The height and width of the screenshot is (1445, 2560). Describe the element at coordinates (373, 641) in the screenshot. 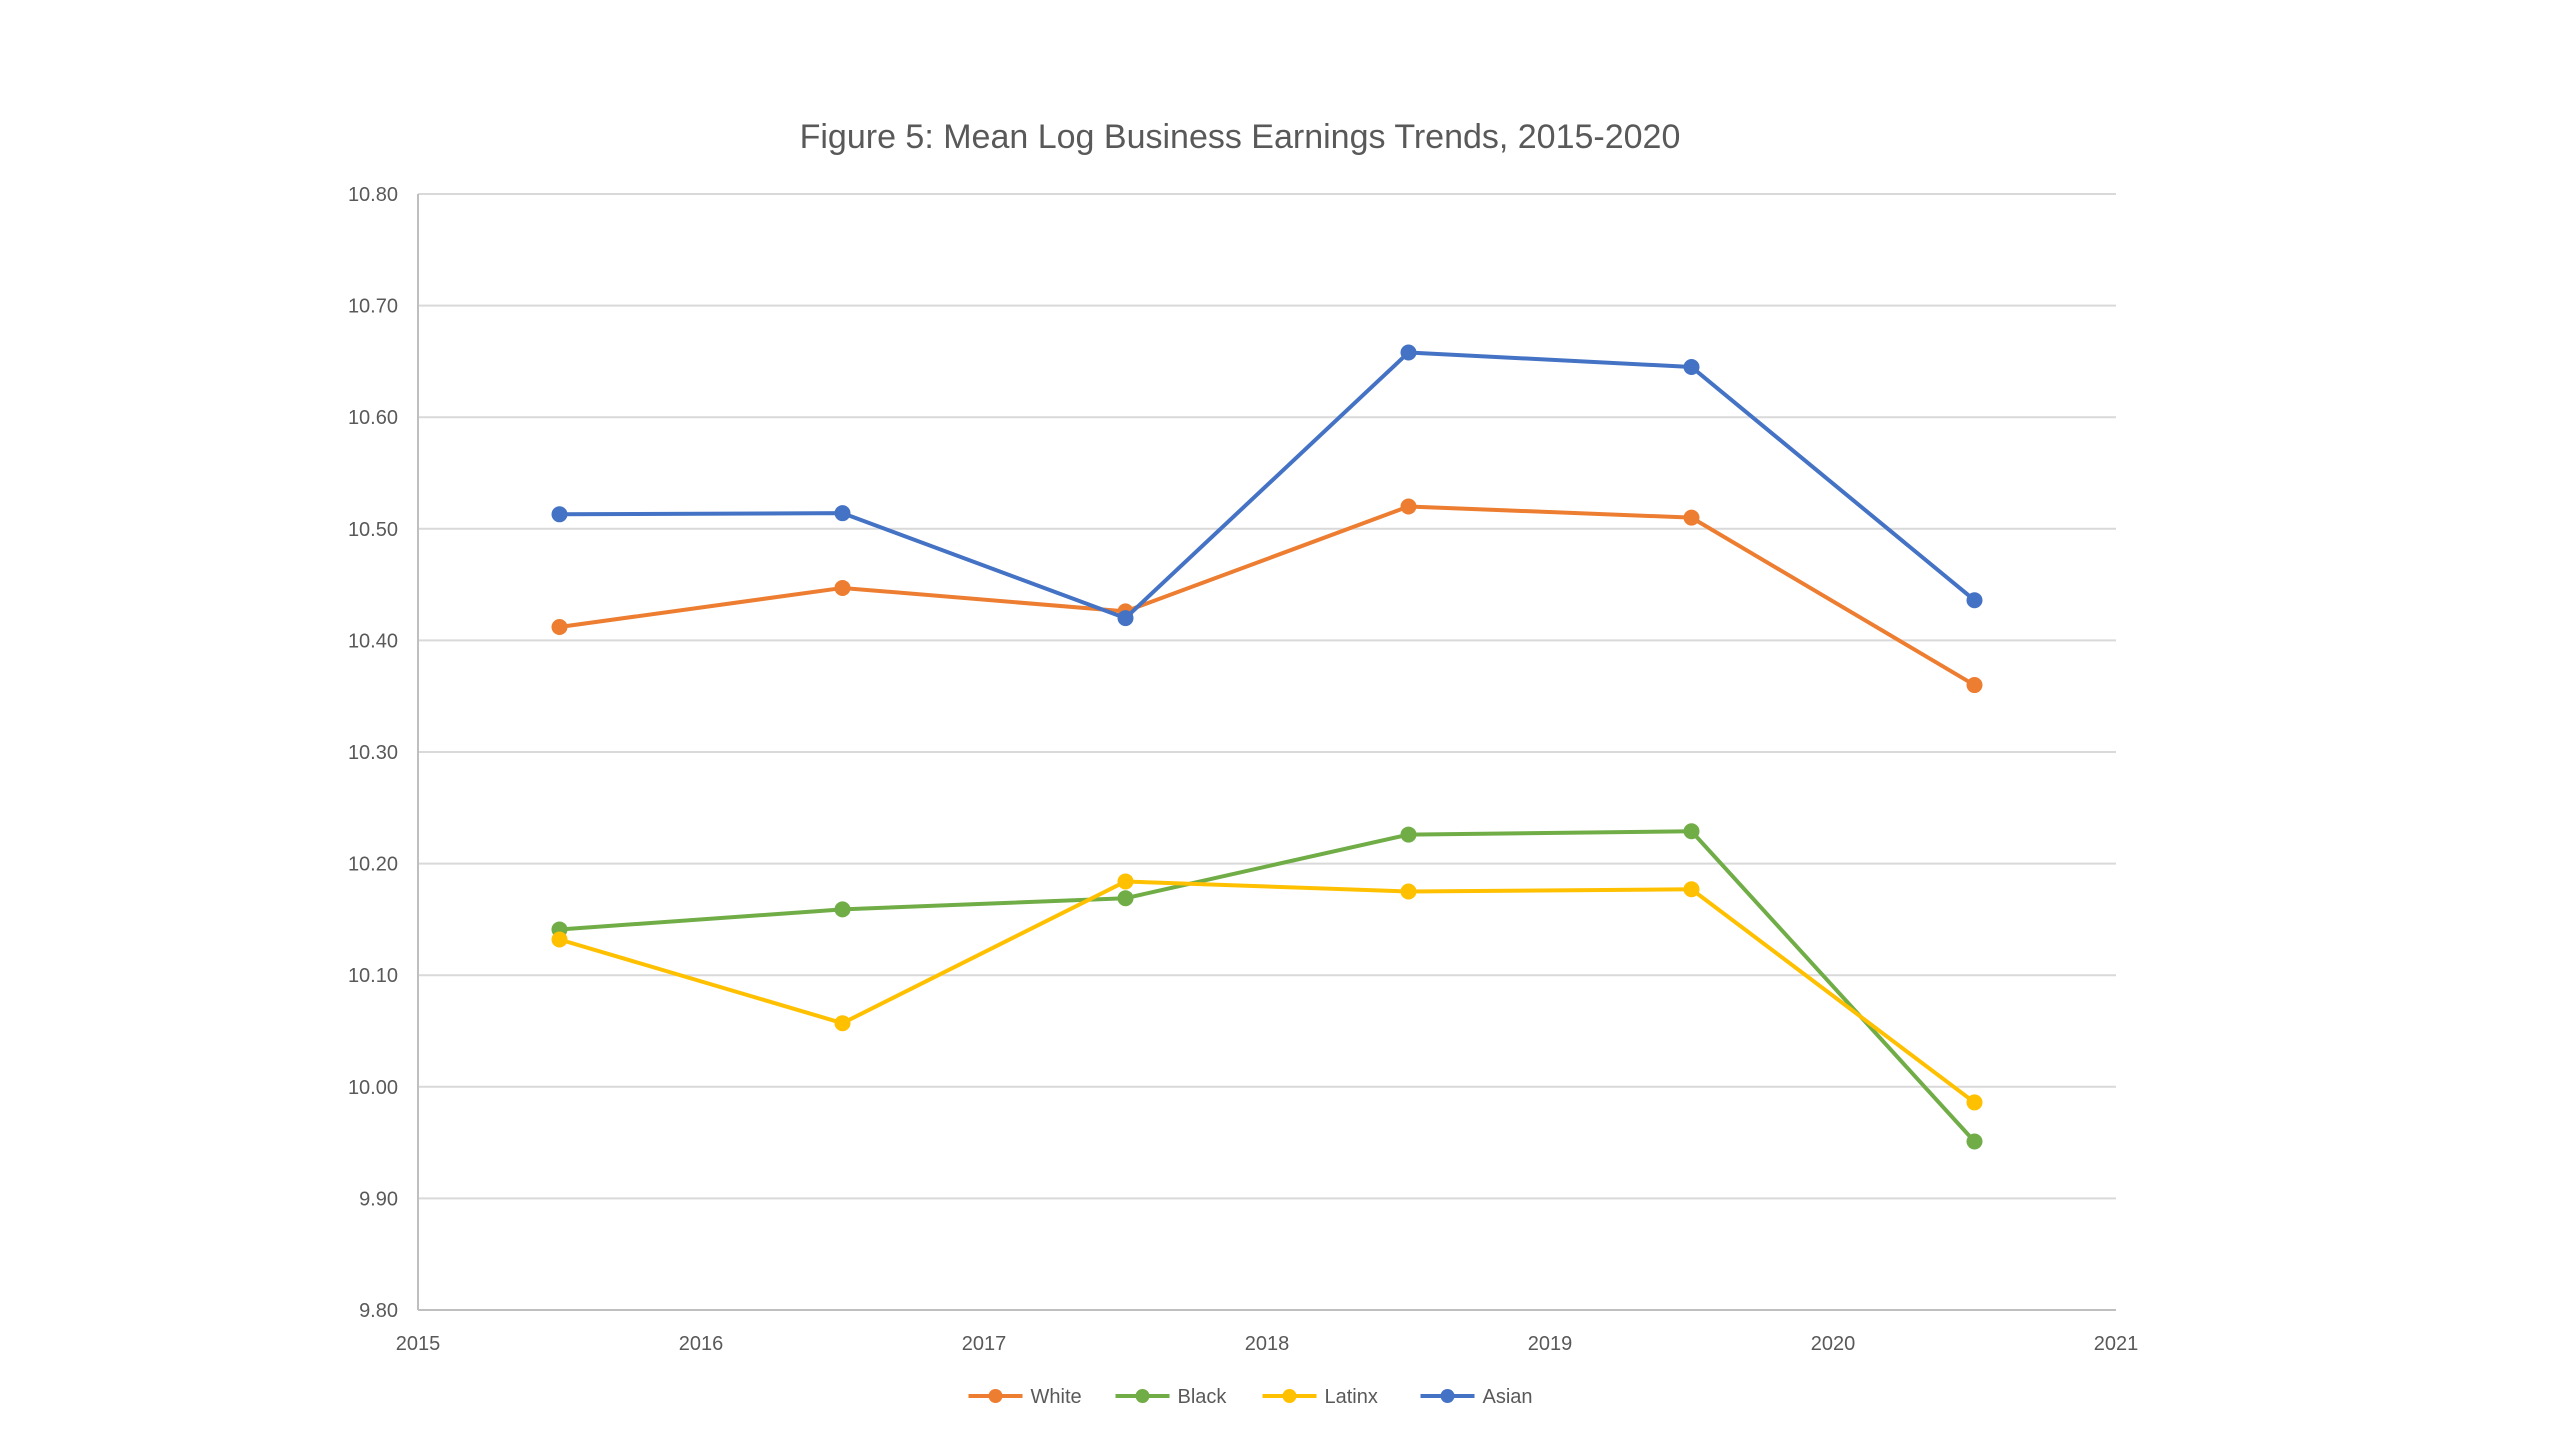

I see `y-tick-label: 10.40` at that location.